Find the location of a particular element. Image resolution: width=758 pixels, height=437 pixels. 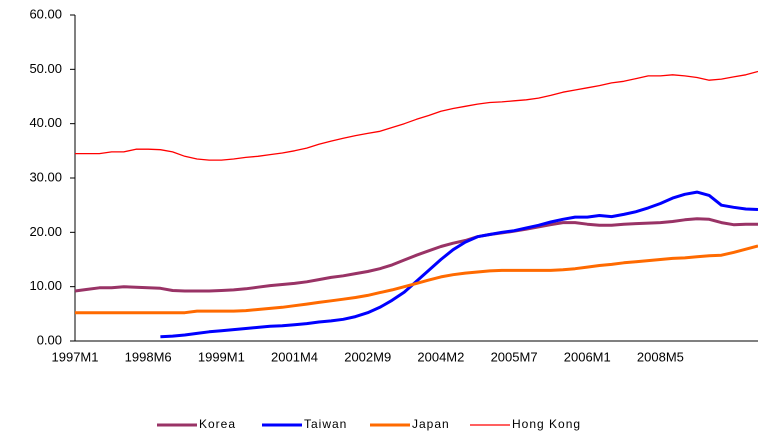

x-tick-label: 1997M1 is located at coordinates (75, 356).